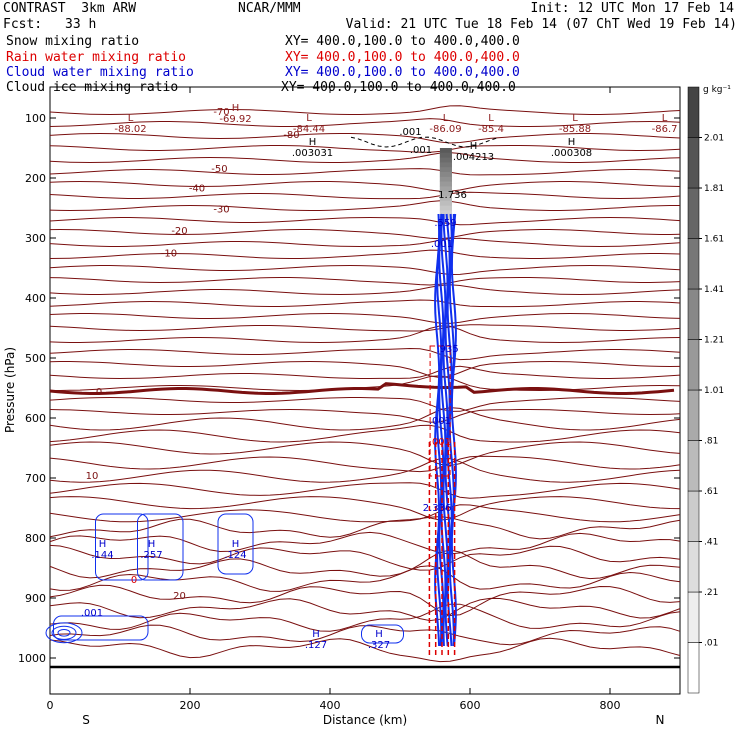  What do you see at coordinates (714, 189) in the screenshot?
I see `colorbar-tick-label: 1.81` at bounding box center [714, 189].